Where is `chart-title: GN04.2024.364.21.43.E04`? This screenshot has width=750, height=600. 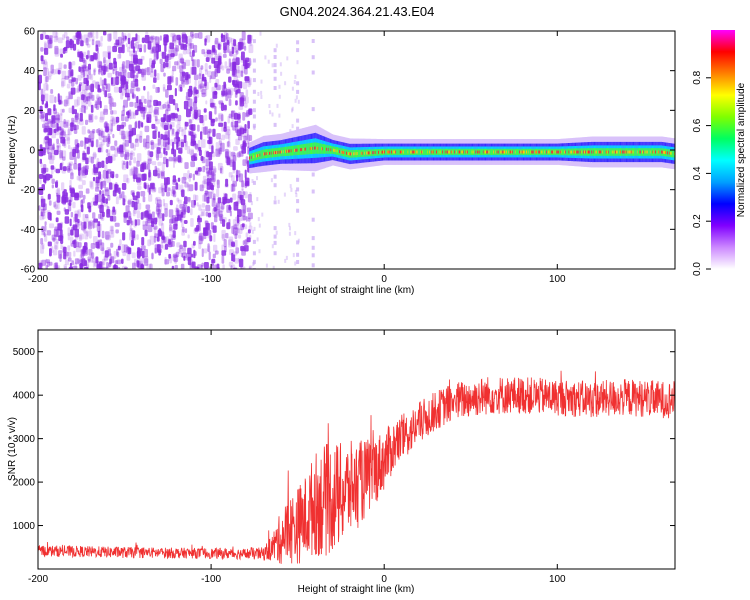 chart-title: GN04.2024.364.21.43.E04 is located at coordinates (357, 11).